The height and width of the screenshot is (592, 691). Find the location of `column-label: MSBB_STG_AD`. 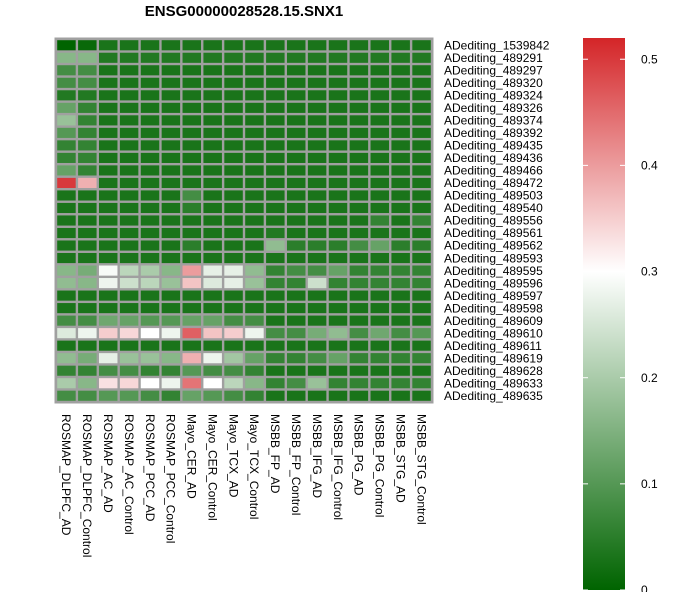

column-label: MSBB_STG_AD is located at coordinates (400, 458).